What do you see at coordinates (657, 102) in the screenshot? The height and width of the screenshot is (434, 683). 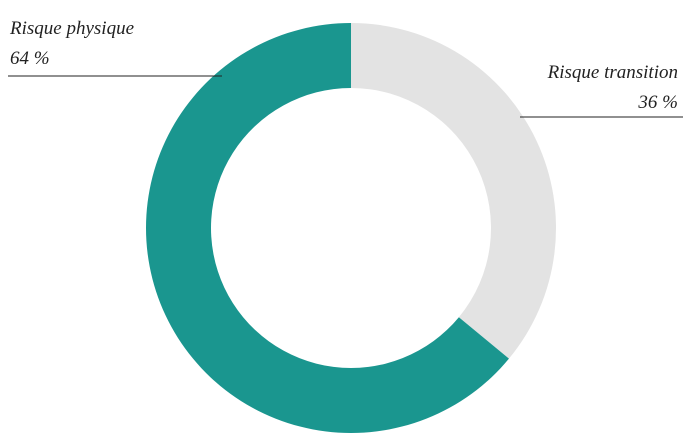 I see `value-label: 36 %` at bounding box center [657, 102].